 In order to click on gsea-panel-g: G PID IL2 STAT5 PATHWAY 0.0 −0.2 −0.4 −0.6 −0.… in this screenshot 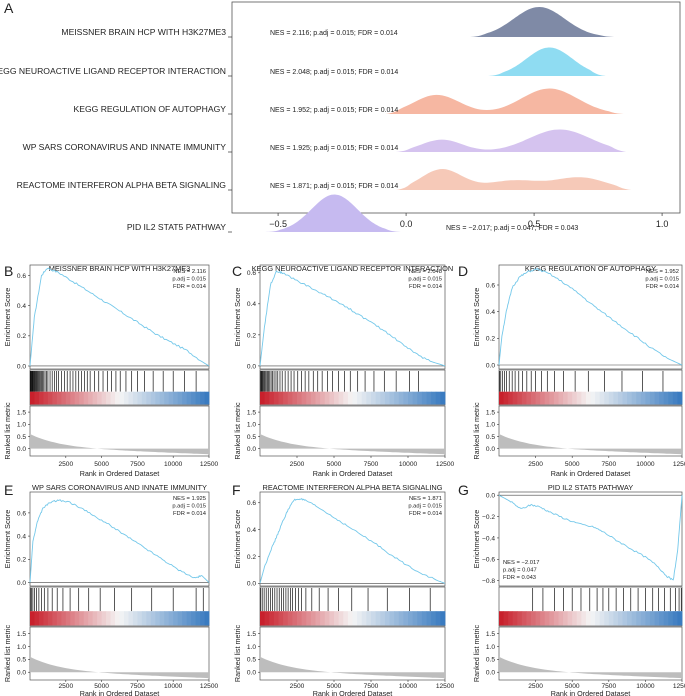, I will do `click(571, 589)`.